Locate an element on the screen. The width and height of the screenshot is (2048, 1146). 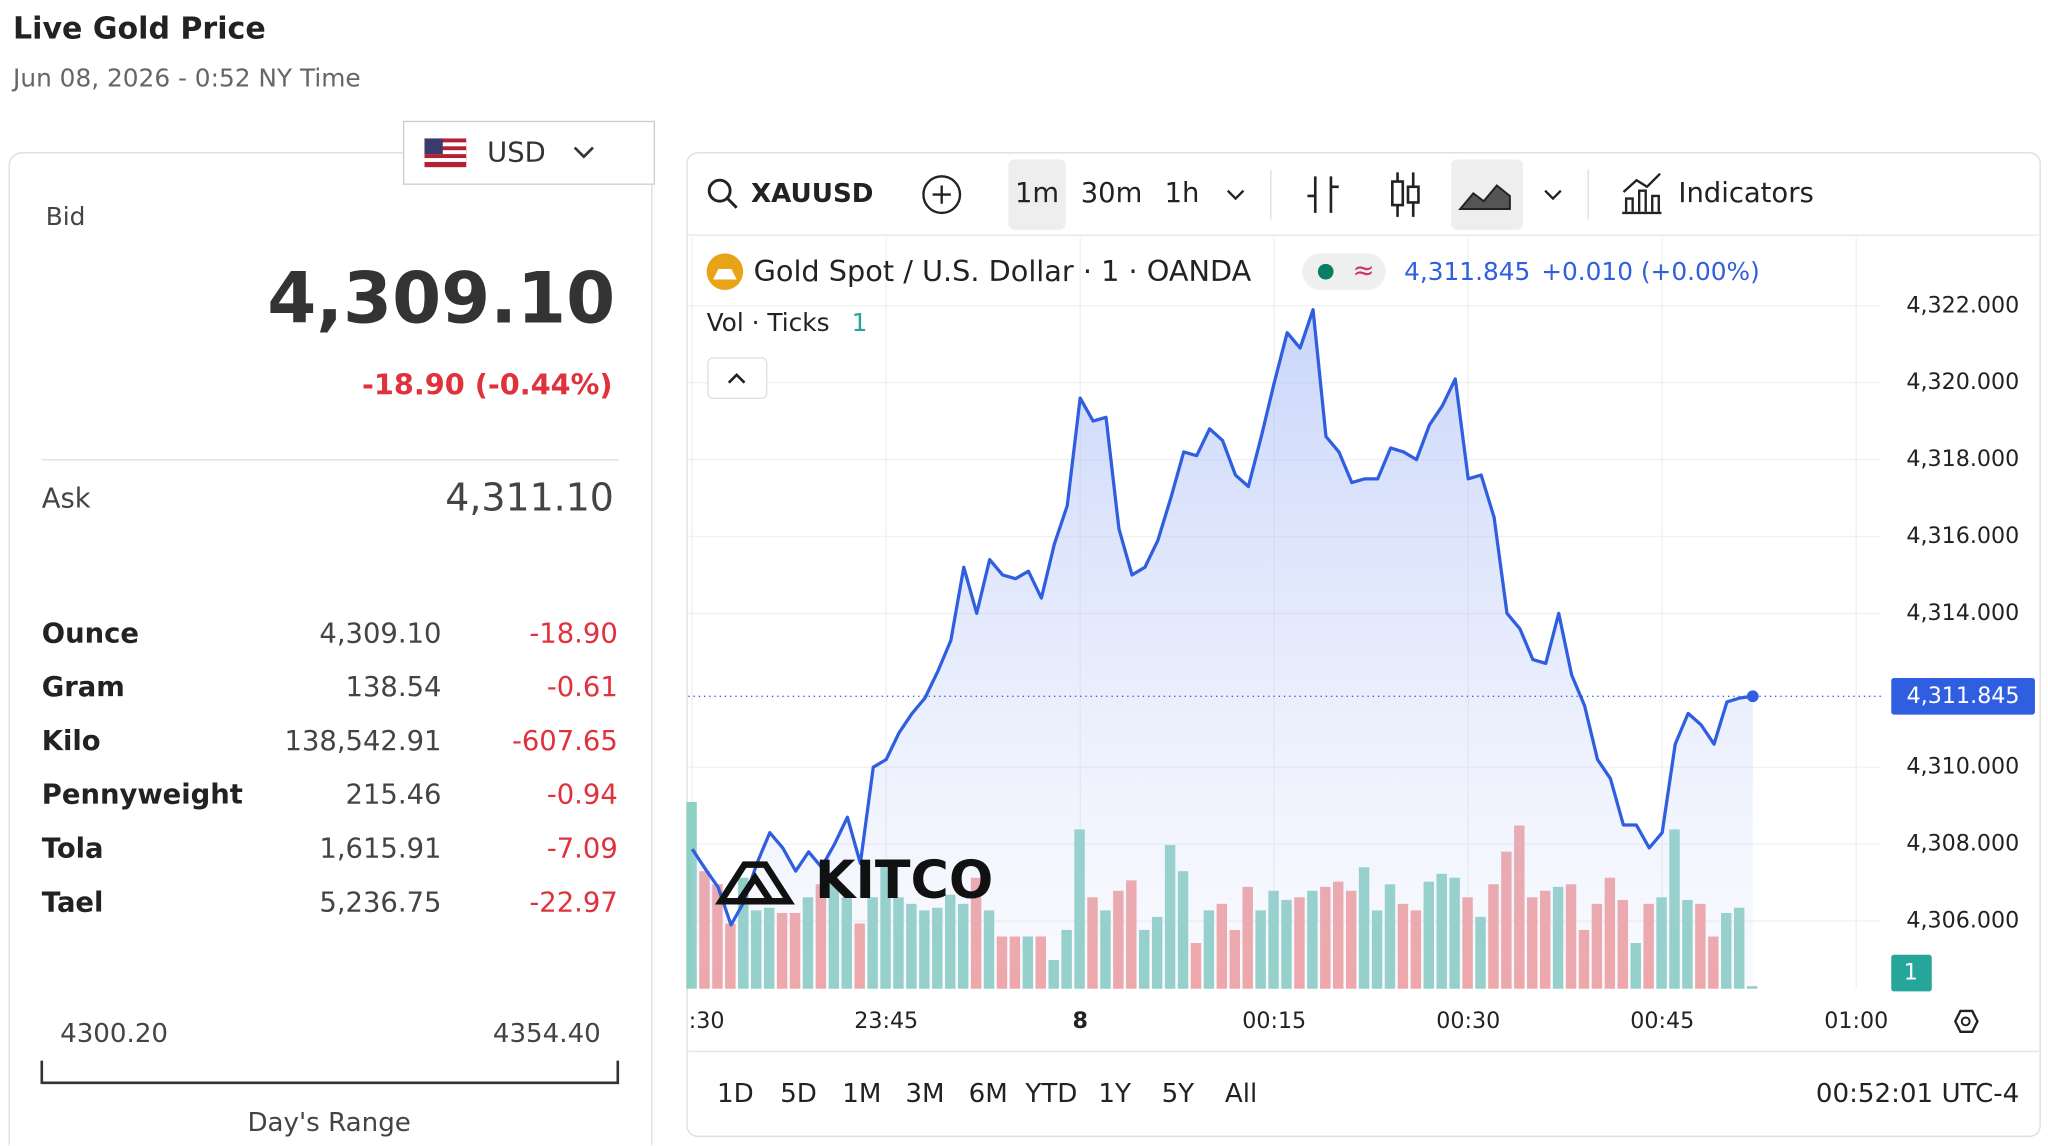
search-icon is located at coordinates (719, 190).